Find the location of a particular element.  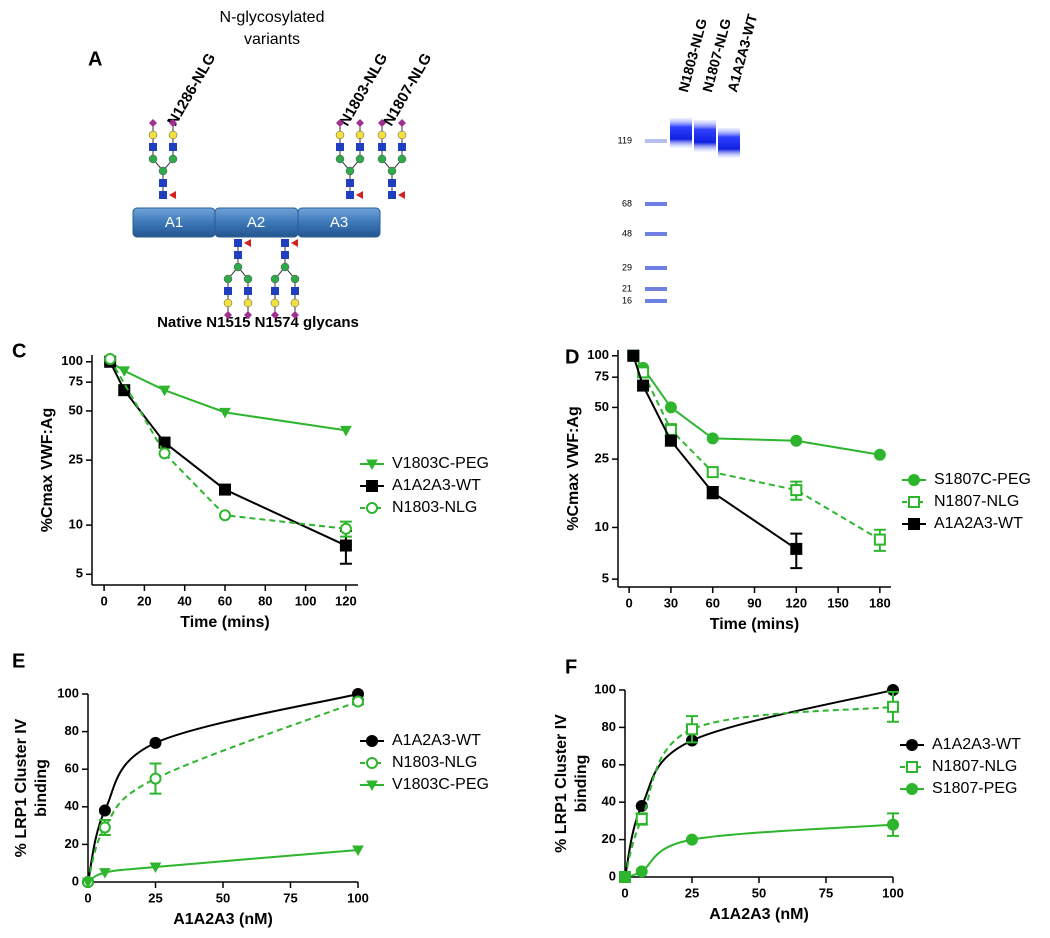

y-tick-label: 10 is located at coordinates (602, 526).